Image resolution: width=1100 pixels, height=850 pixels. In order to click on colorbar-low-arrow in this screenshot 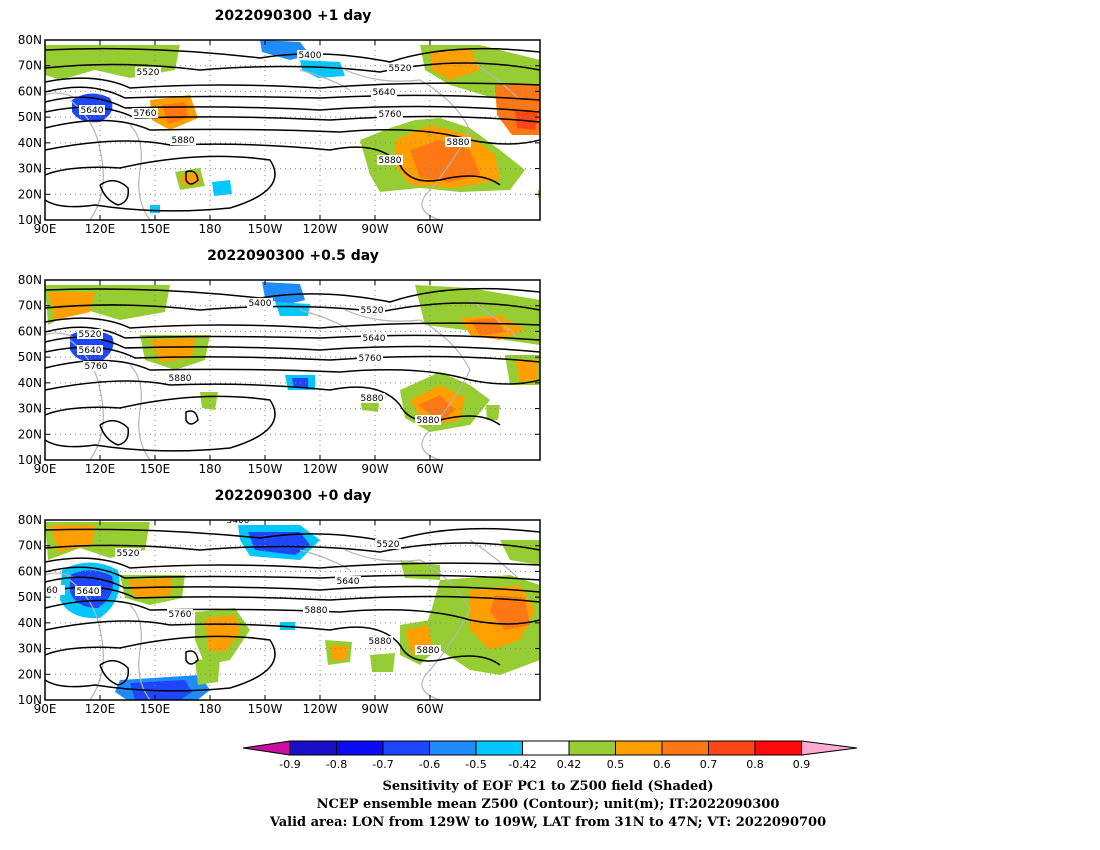, I will do `click(266, 748)`.